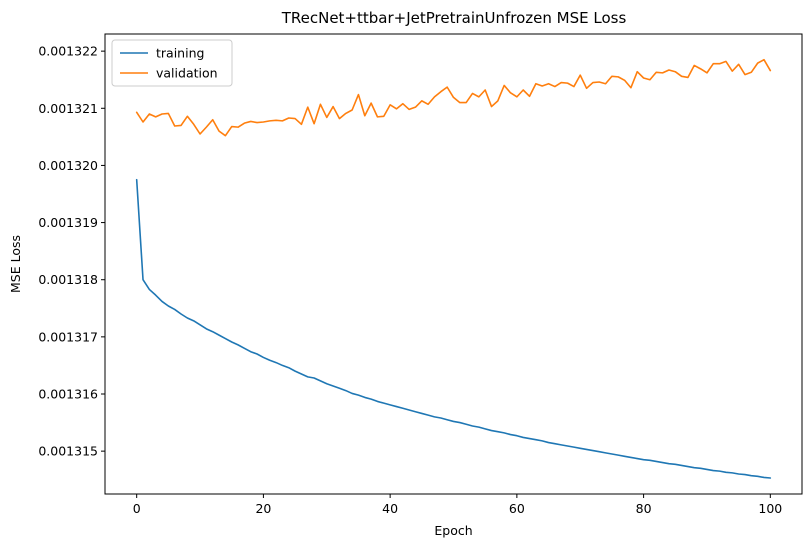 This screenshot has width=812, height=547. What do you see at coordinates (770, 508) in the screenshot?
I see `x-tick-label: 100` at bounding box center [770, 508].